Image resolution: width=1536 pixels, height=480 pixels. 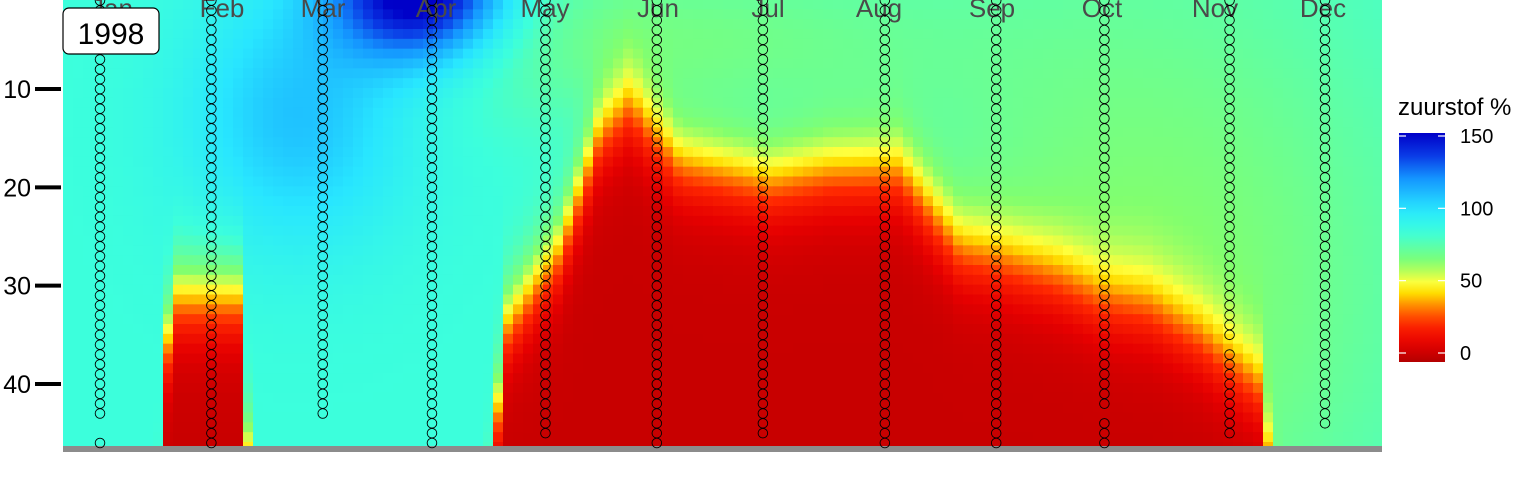 What do you see at coordinates (1454, 107) in the screenshot?
I see `legend-title: zuurstof %` at bounding box center [1454, 107].